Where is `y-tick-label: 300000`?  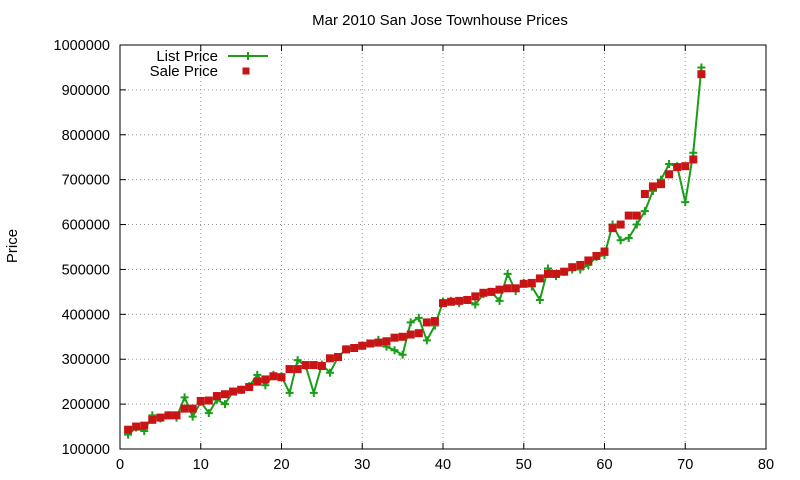 y-tick-label: 300000 is located at coordinates (86, 360).